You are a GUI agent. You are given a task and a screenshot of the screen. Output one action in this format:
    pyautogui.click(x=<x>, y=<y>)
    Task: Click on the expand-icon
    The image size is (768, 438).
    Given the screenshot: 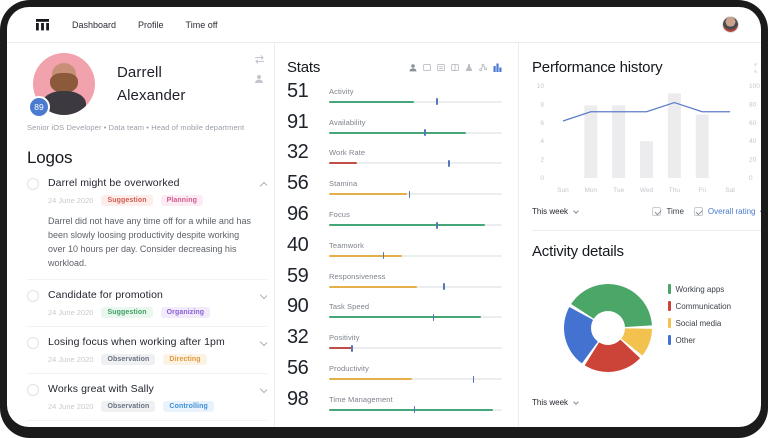 What is the action you would take?
    pyautogui.click(x=757, y=68)
    